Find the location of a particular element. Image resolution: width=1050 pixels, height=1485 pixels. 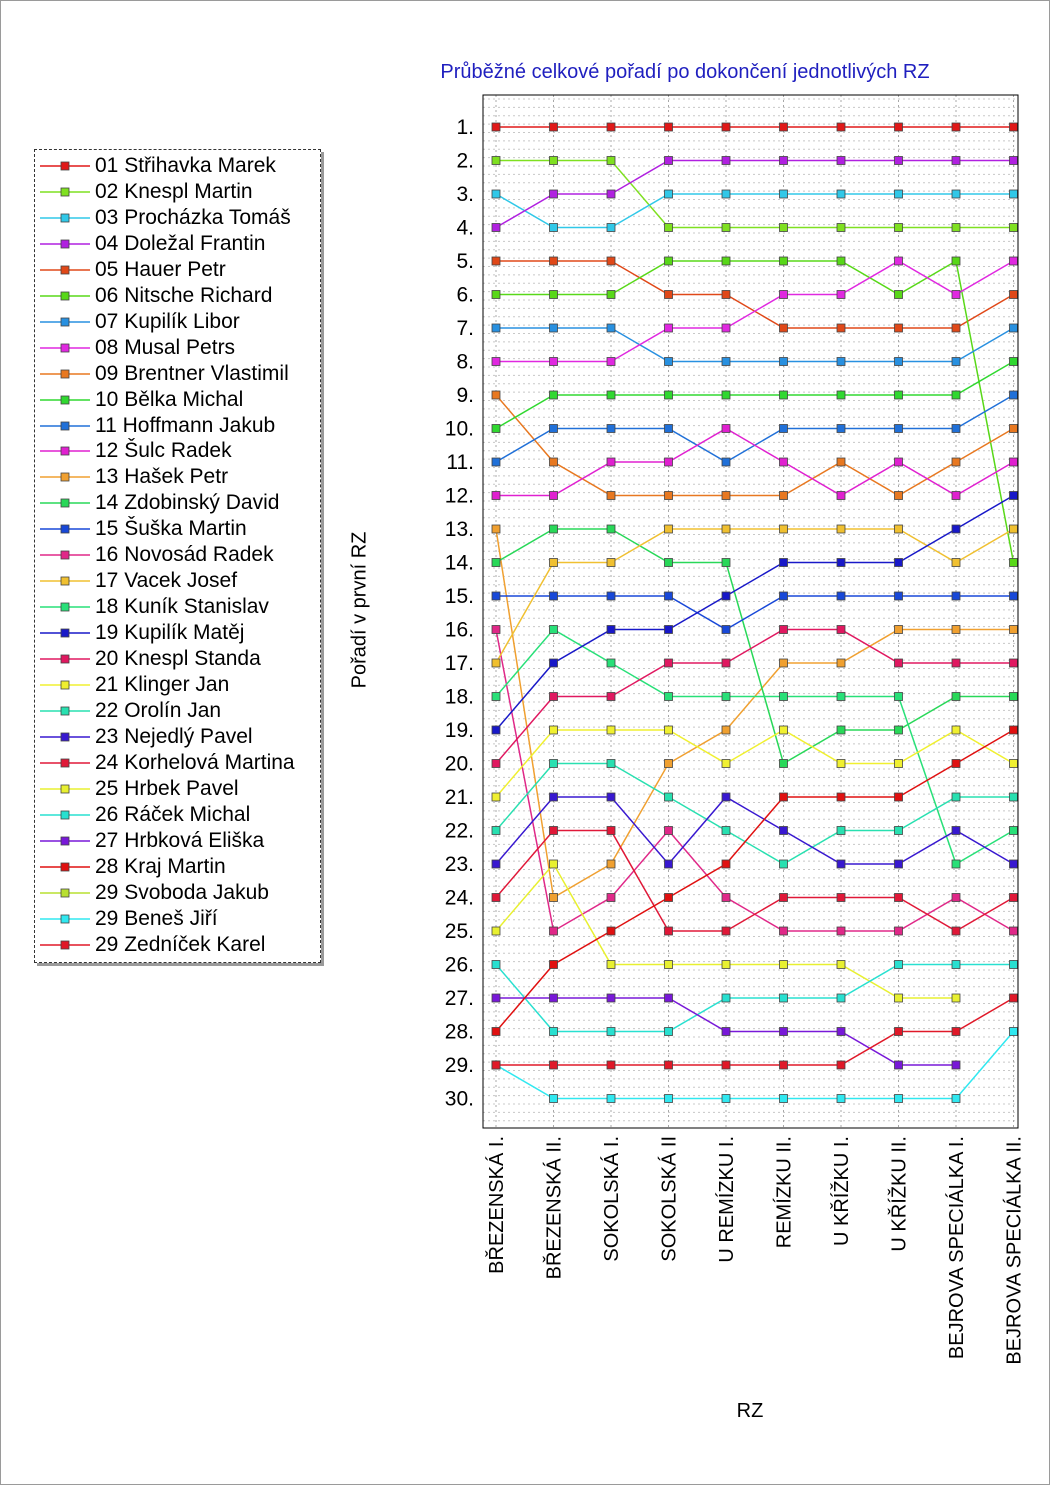

y-tick-label: 28. is located at coordinates (459, 1032).